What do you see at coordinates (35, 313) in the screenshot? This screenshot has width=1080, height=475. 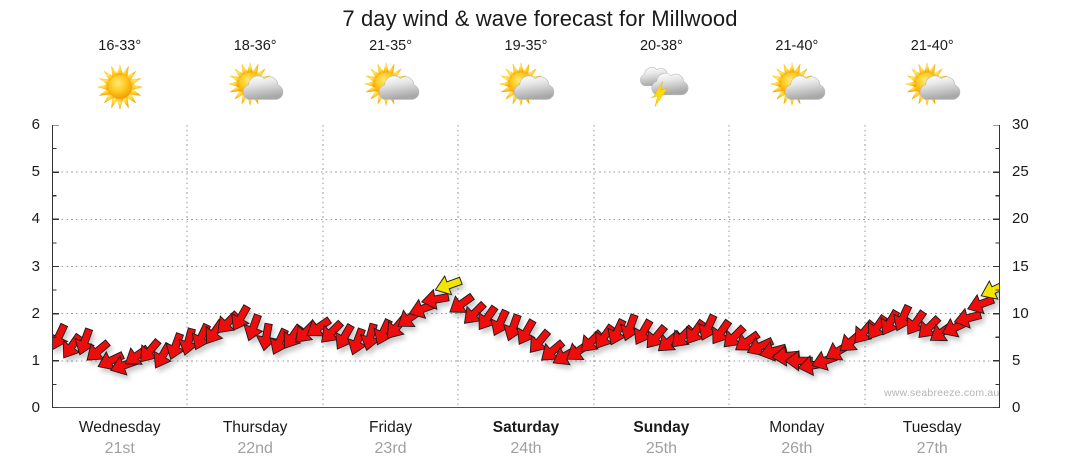 I see `y-tick-left-2: 2` at bounding box center [35, 313].